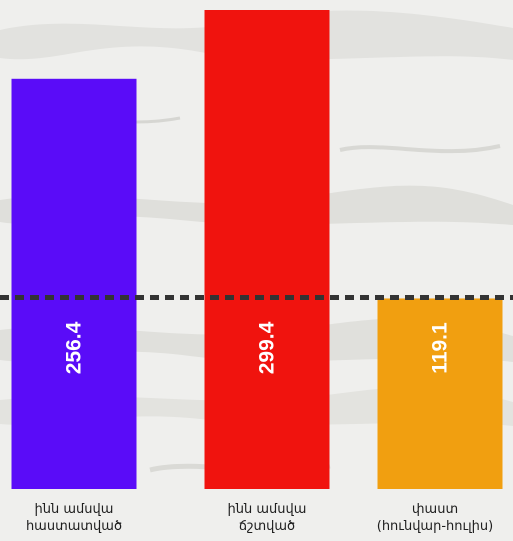 The height and width of the screenshot is (541, 513). I want to click on category-label-1: ինն ամսվա հաստատված, so click(74, 518).